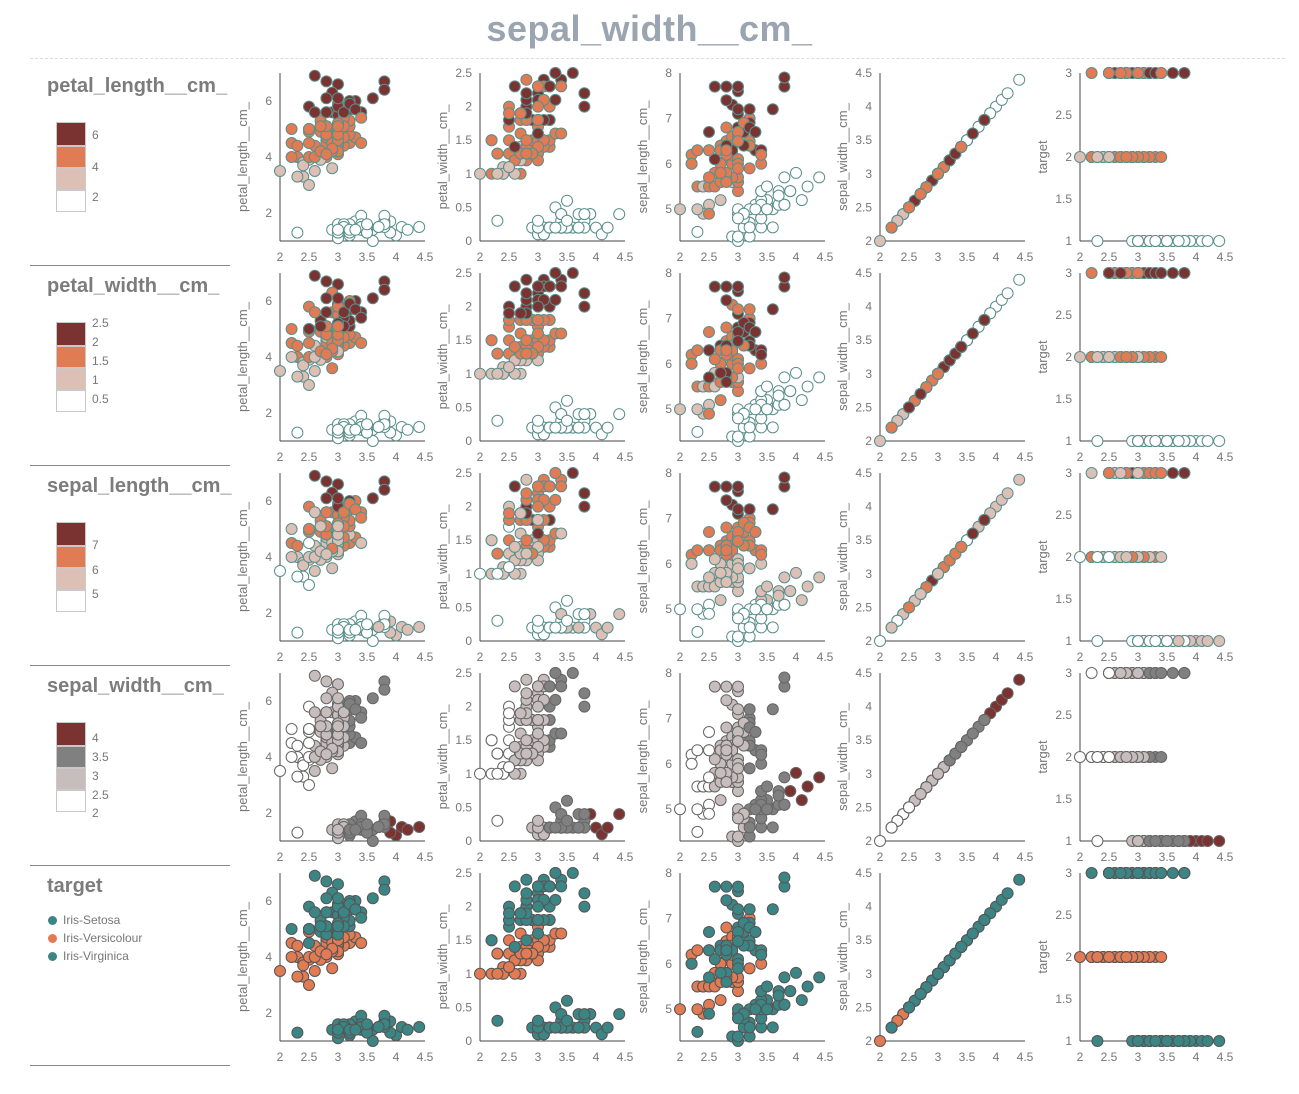 The height and width of the screenshot is (1094, 1299). I want to click on x-tick-label: 4.5, so click(425, 257).